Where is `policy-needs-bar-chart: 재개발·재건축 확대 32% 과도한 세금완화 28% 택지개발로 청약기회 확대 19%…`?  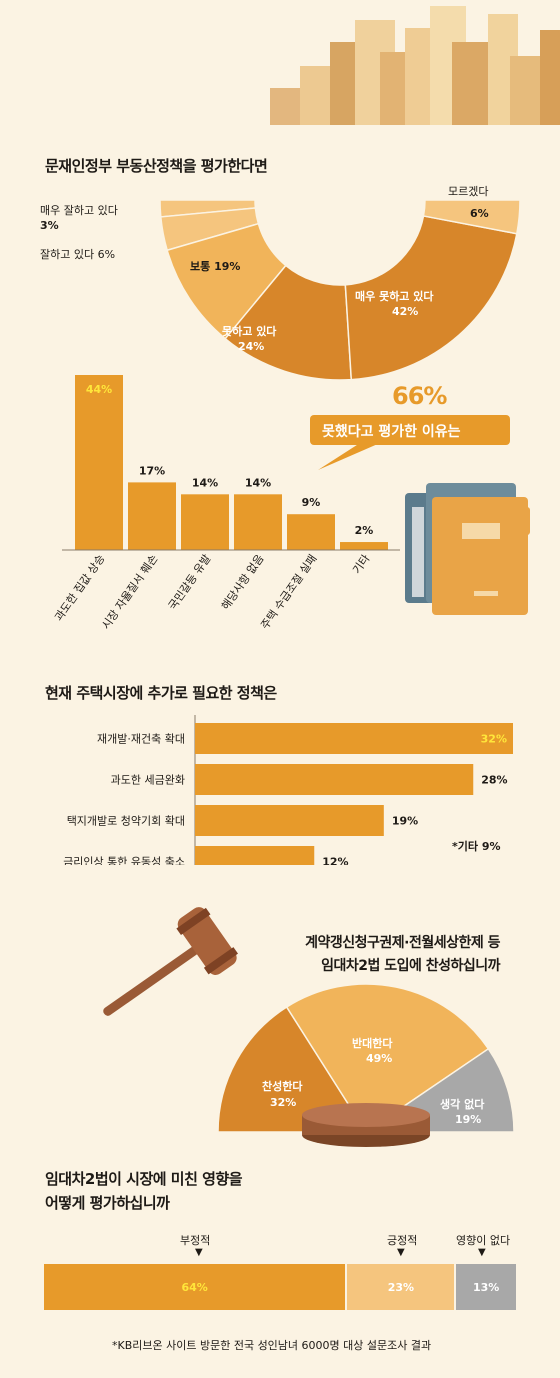
policy-needs-bar-chart: 재개발·재건축 확대 32% 과도한 세금완화 28% 택지개발로 청약기회 확대 19%… is located at coordinates (288, 790).